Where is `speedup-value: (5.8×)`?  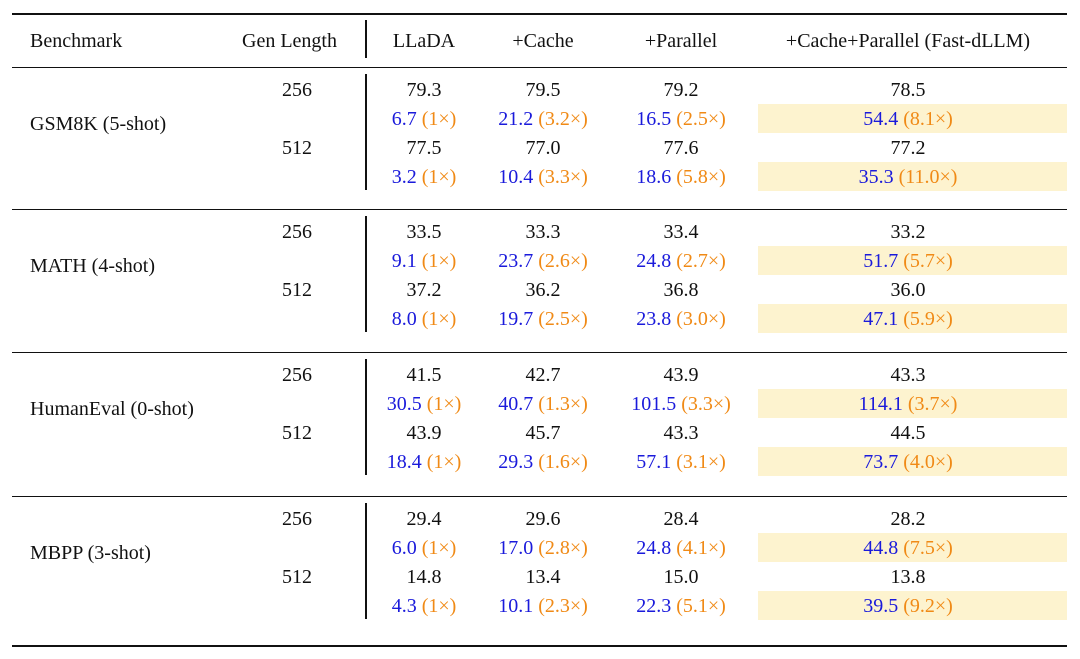
speedup-value: (5.8×) is located at coordinates (701, 177).